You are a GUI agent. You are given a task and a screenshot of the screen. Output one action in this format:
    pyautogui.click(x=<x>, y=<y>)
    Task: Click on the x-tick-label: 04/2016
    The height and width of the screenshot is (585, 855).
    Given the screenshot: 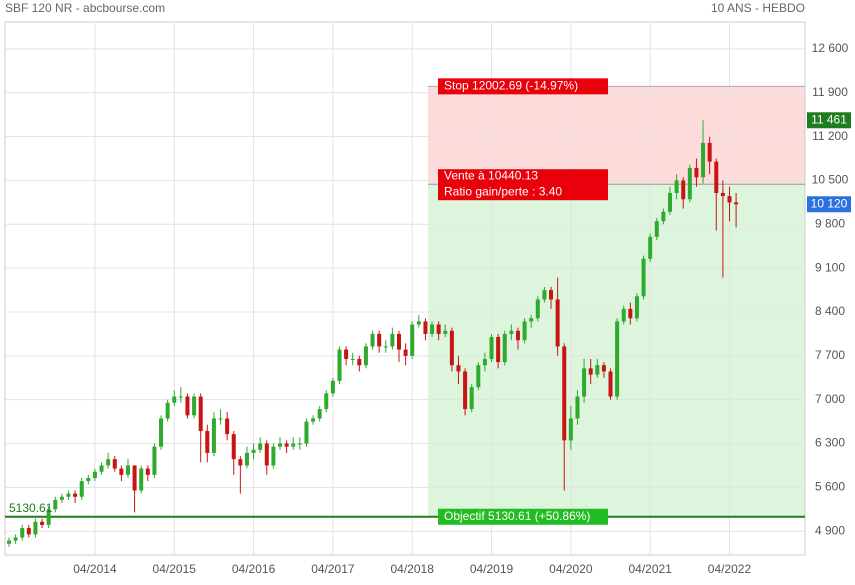 What is the action you would take?
    pyautogui.click(x=254, y=569)
    